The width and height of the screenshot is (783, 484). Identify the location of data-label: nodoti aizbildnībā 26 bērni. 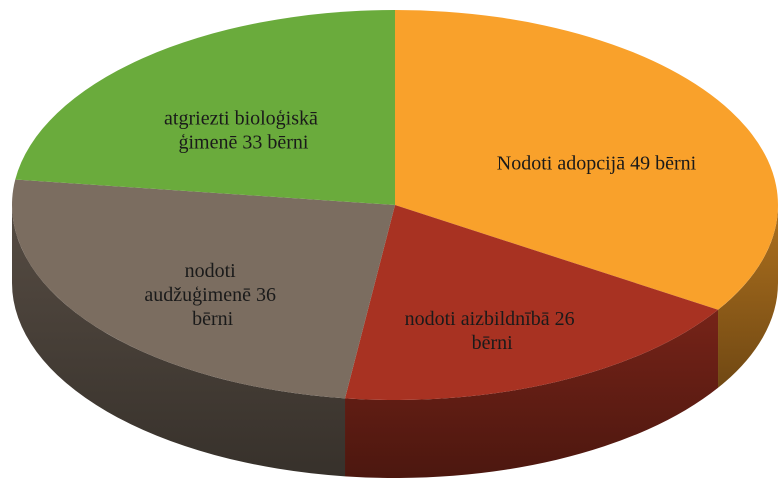
(492, 331).